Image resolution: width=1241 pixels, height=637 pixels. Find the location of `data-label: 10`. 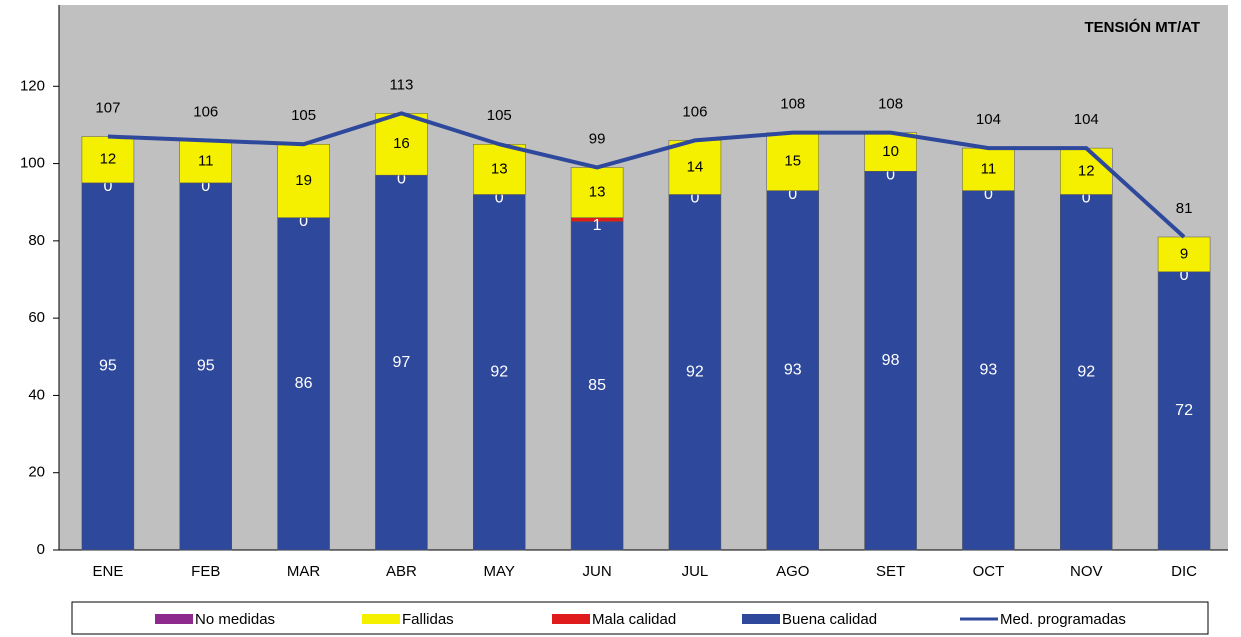

data-label: 10 is located at coordinates (890, 151).